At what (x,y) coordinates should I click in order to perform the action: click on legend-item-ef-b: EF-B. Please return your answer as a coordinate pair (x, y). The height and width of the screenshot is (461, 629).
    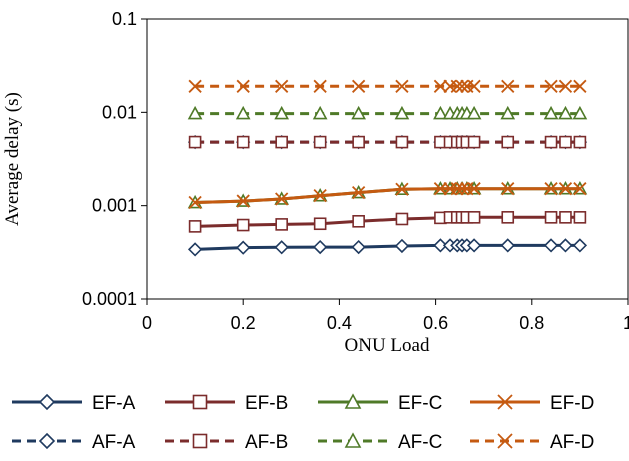
    Looking at the image, I should click on (226, 403).